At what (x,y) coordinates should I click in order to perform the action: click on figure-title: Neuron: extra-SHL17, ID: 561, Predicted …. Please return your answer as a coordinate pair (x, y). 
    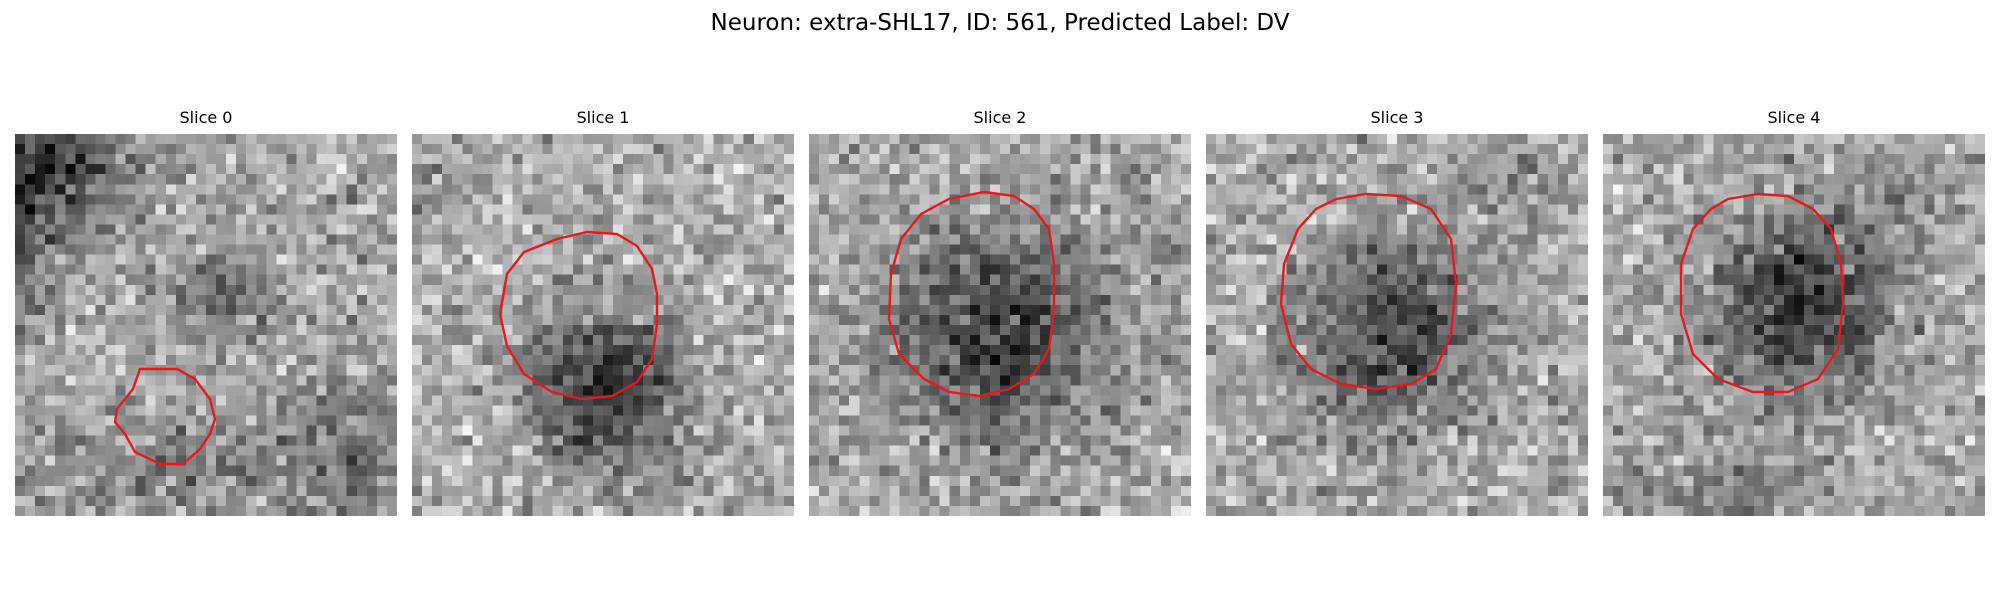
    Looking at the image, I should click on (1000, 23).